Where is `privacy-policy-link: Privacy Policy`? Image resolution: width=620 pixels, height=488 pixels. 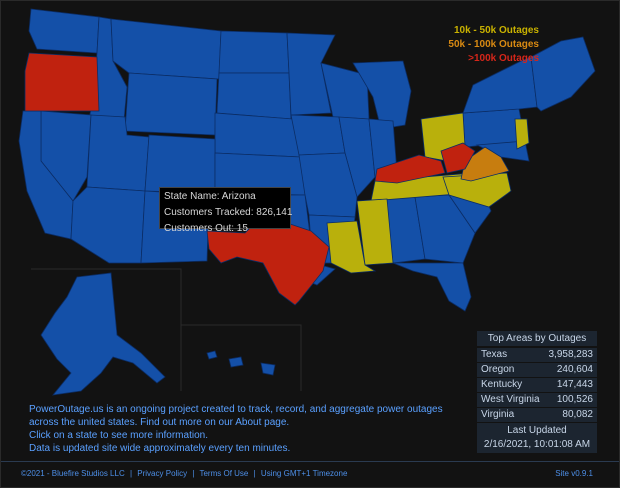 privacy-policy-link: Privacy Policy is located at coordinates (162, 473).